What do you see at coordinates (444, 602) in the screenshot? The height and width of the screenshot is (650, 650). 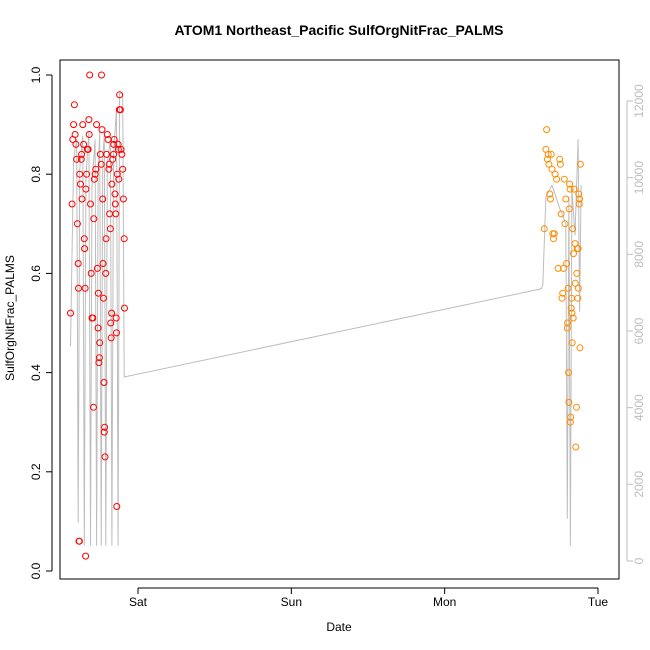 I see `x-tick-label: Mon` at bounding box center [444, 602].